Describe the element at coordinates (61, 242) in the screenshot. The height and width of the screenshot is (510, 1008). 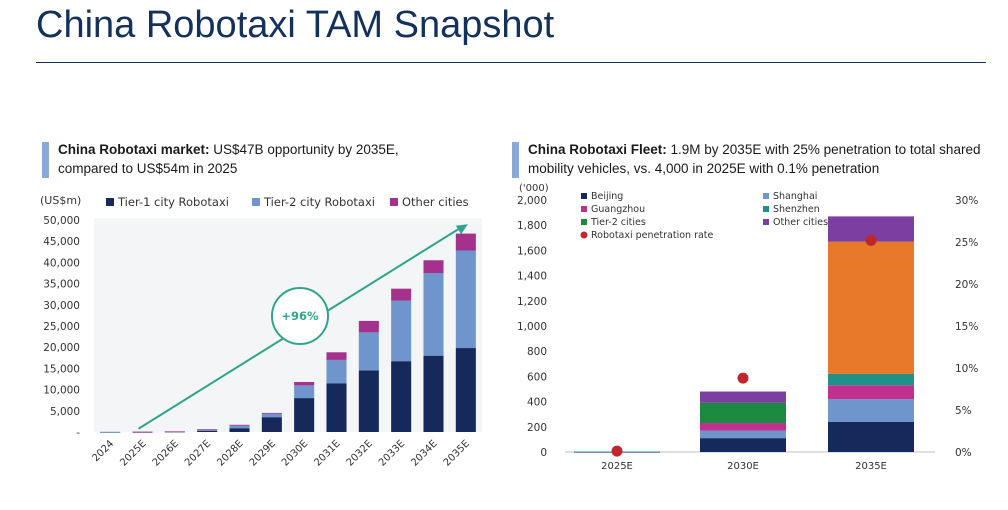
I see `y-tick-label: 45,000` at that location.